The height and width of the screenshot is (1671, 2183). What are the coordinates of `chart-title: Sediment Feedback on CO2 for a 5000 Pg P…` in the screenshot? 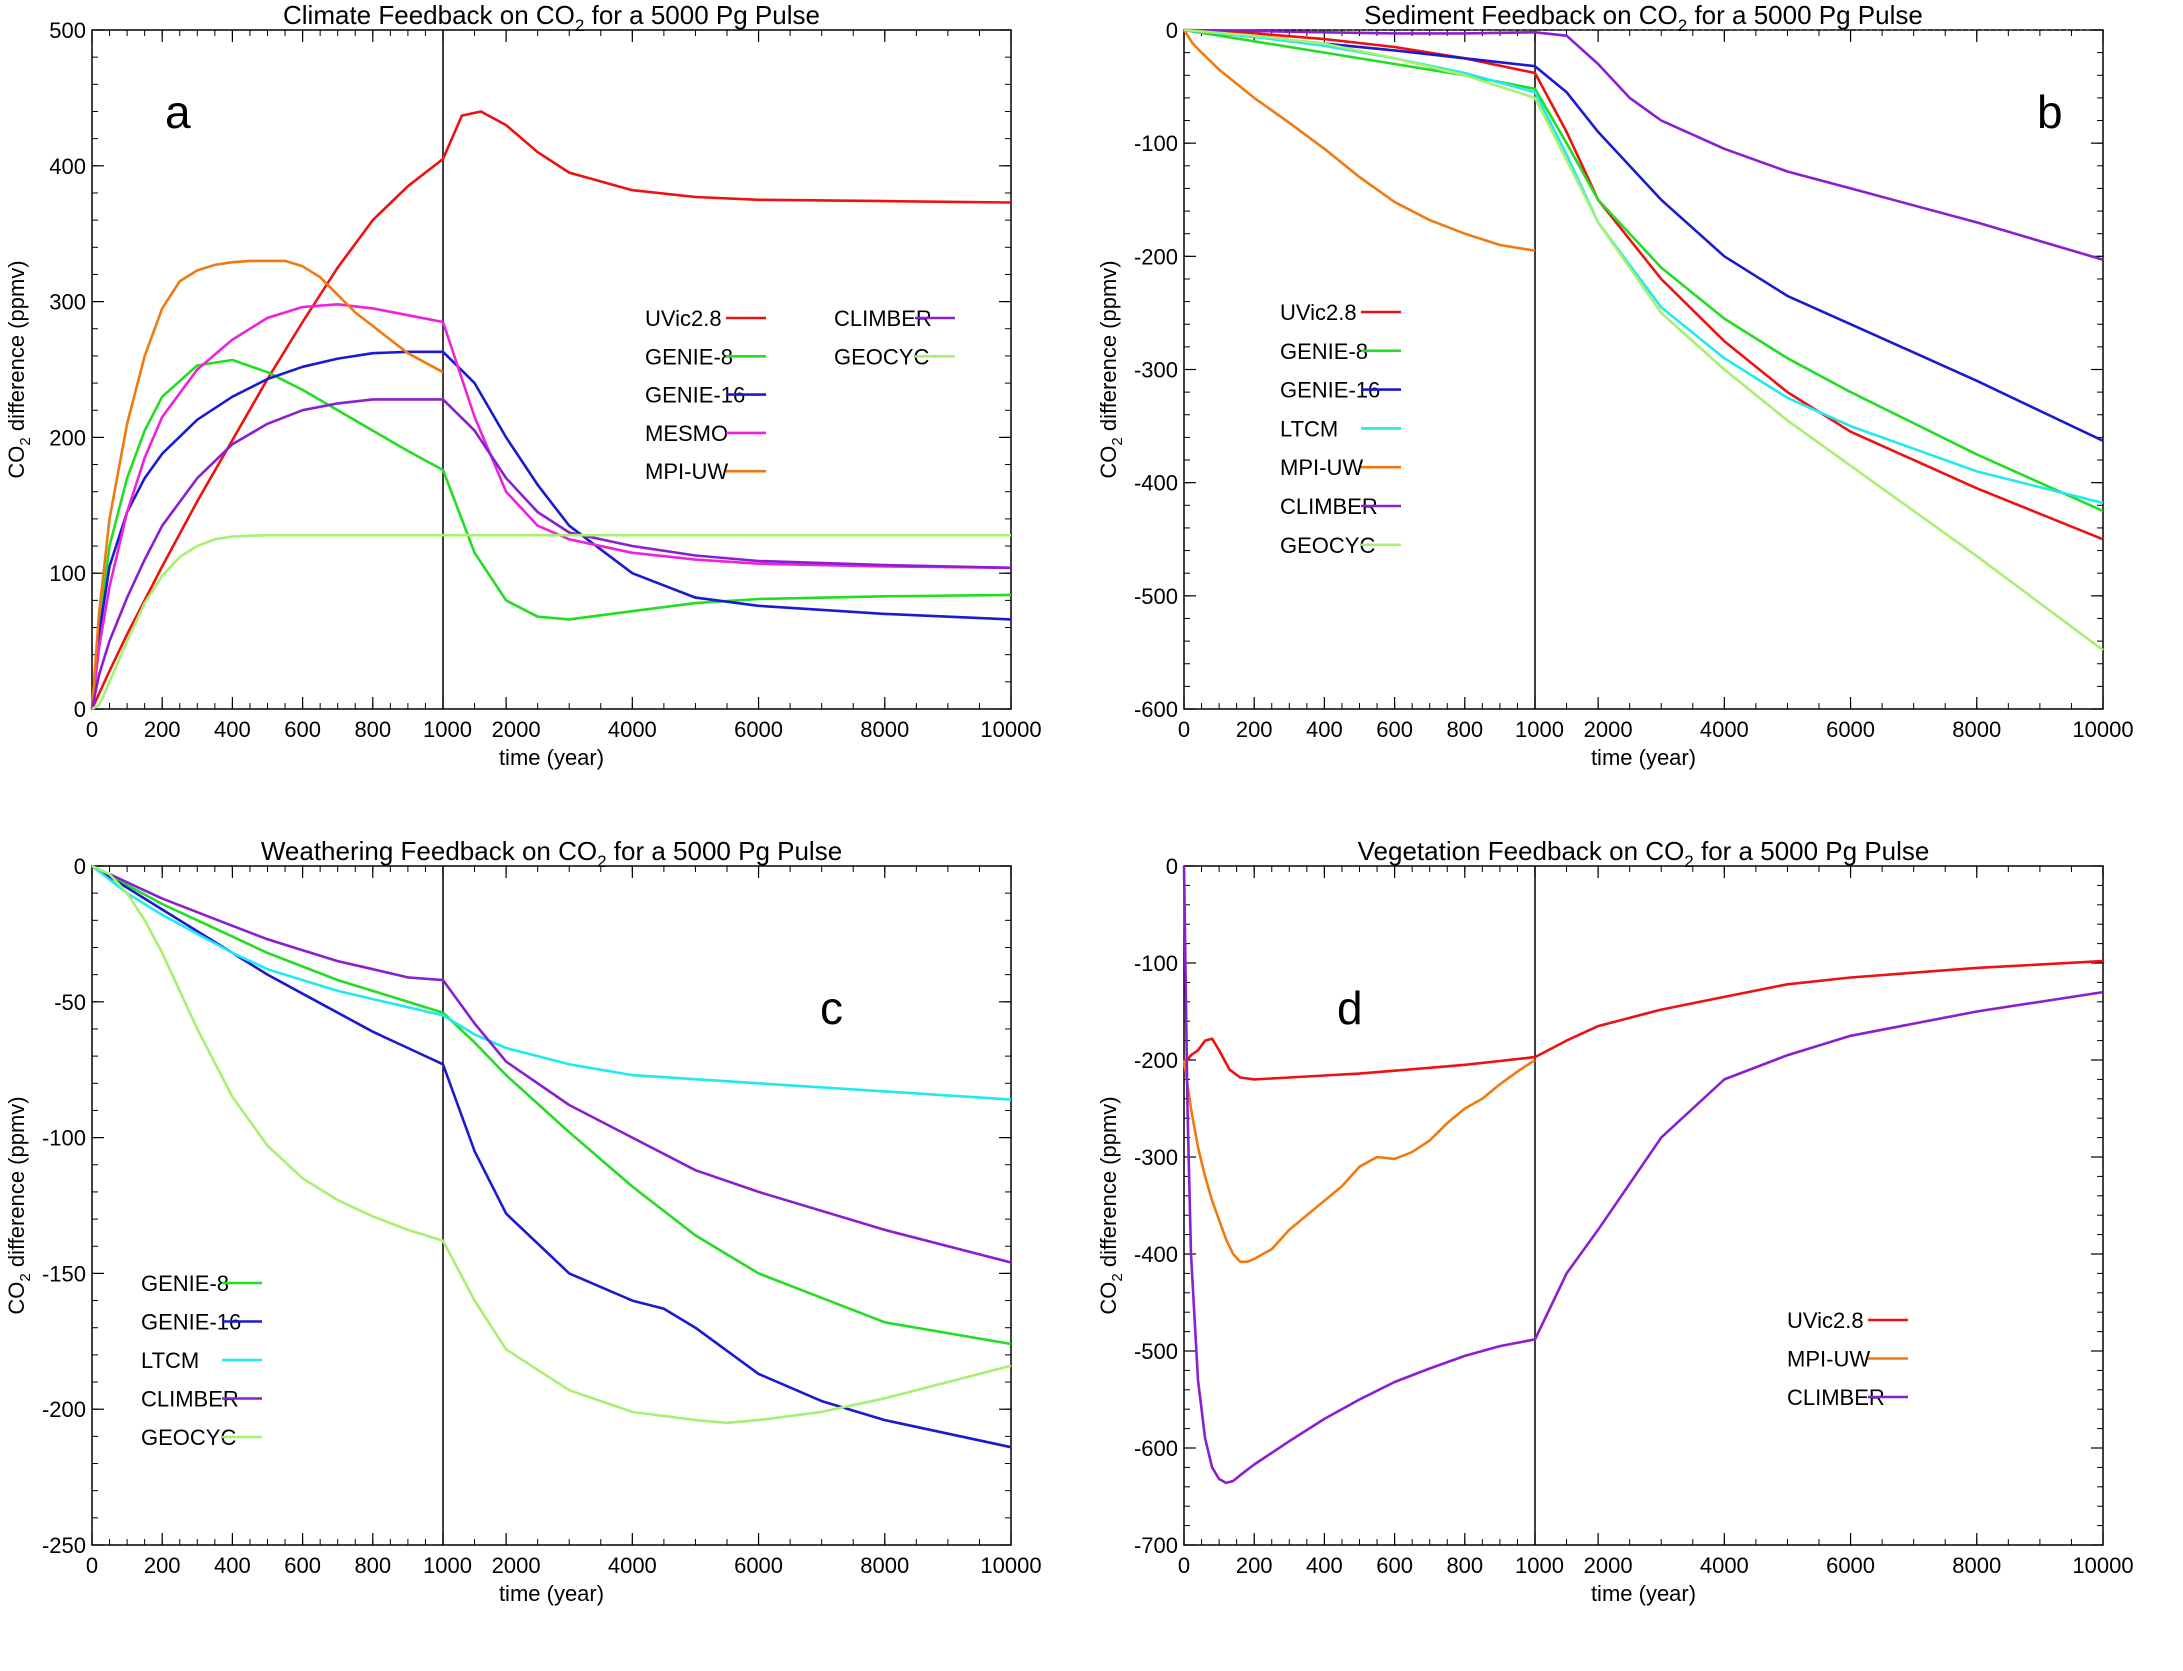 It's located at (1643, 17).